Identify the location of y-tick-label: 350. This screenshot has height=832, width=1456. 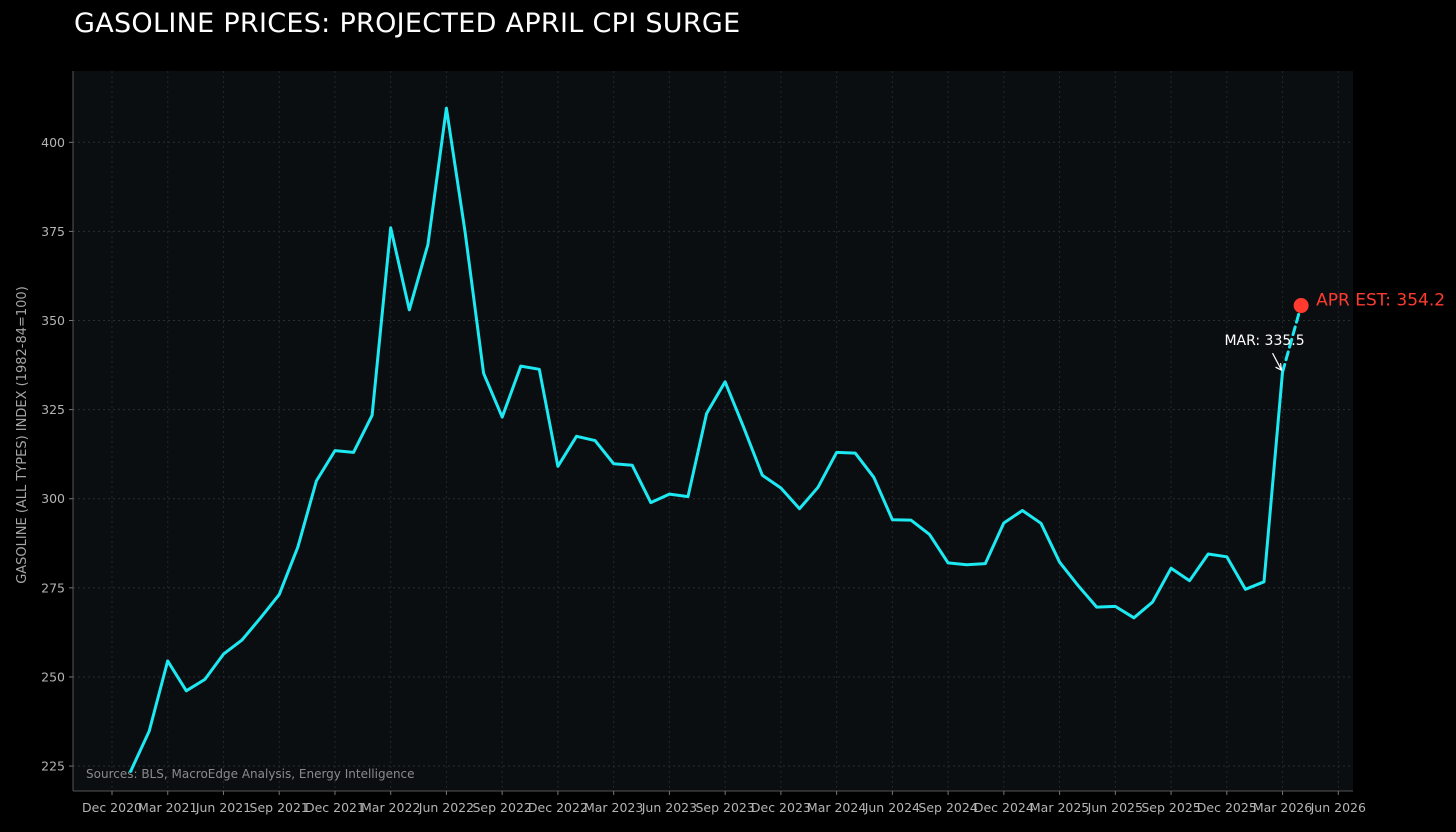
(53, 320).